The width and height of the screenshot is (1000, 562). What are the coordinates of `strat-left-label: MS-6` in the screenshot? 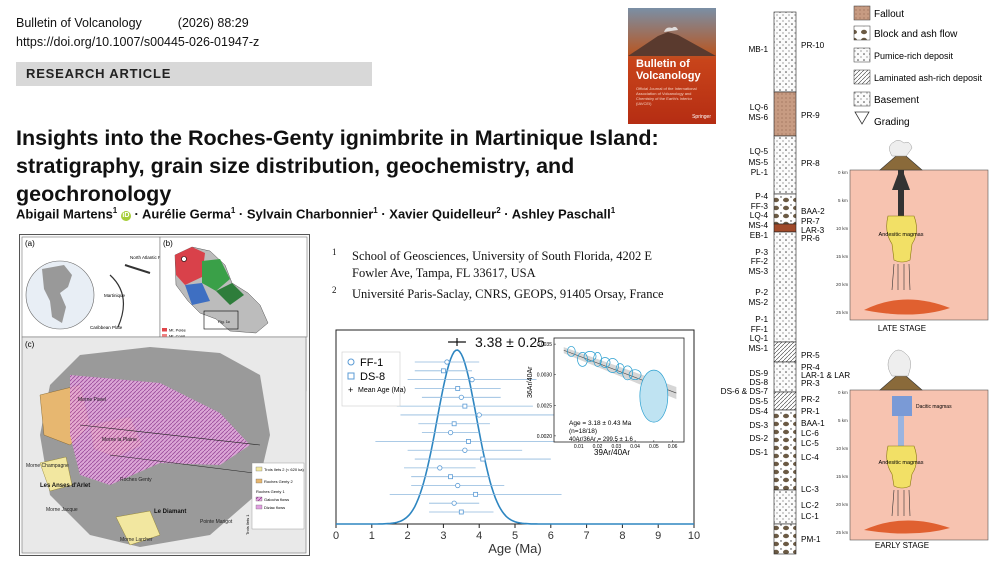 It's located at (758, 117).